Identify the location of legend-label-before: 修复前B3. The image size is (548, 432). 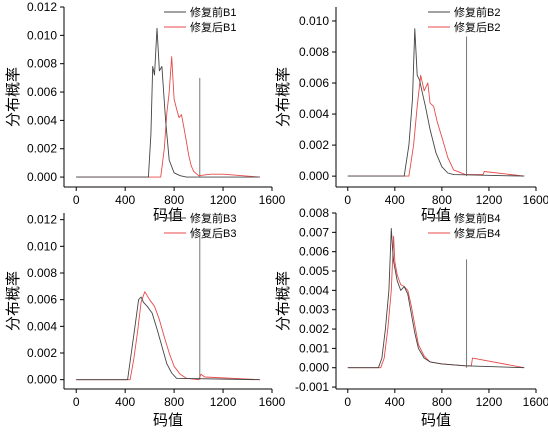
(213, 218).